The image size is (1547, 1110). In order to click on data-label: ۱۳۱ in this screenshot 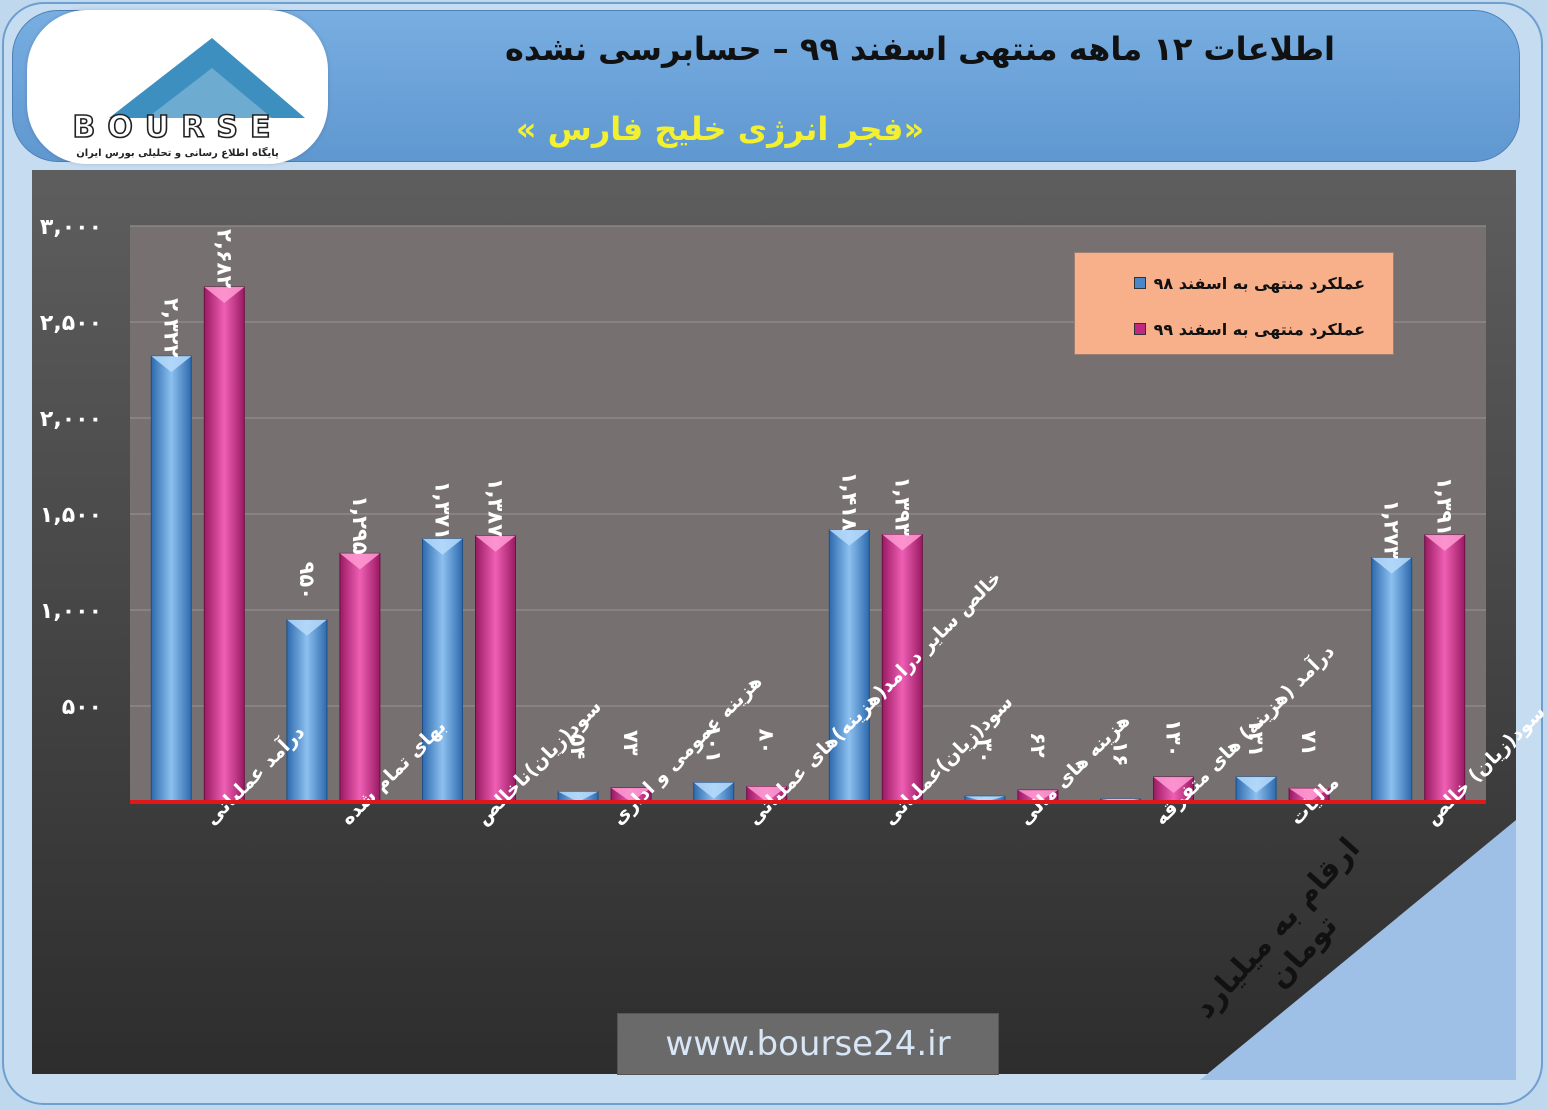, I will do `click(1256, 738)`.